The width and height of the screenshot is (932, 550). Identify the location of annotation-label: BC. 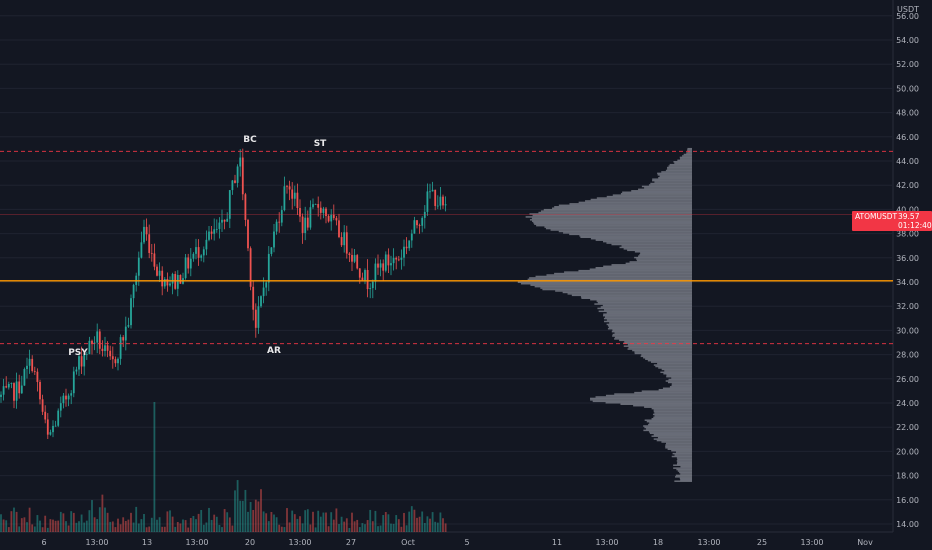
(250, 140).